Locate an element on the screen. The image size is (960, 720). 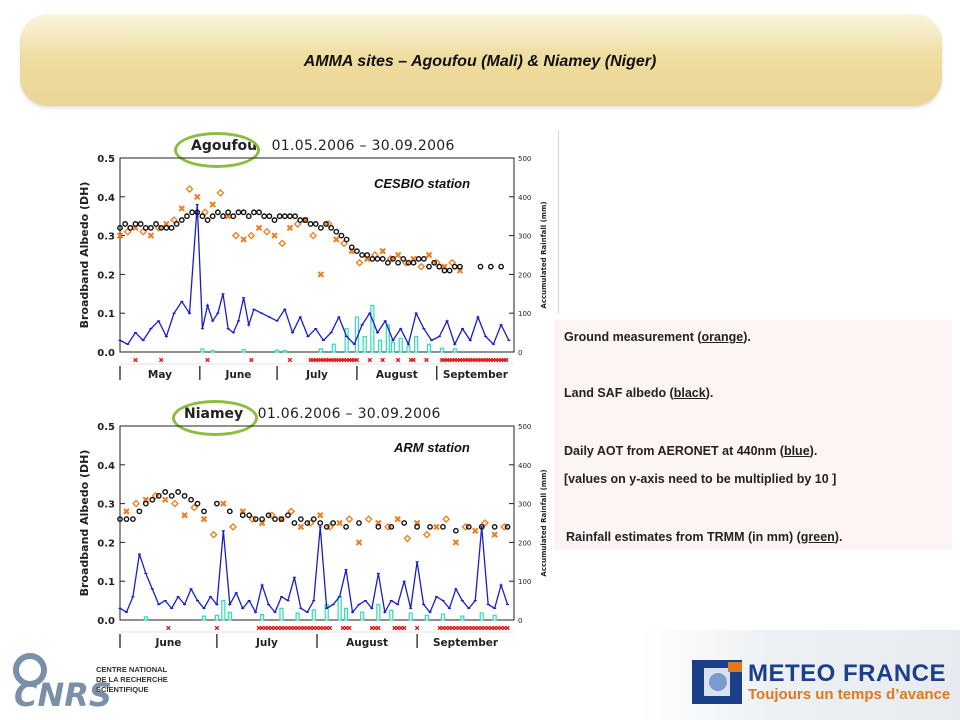
aot-series-line is located at coordinates (314, 570).